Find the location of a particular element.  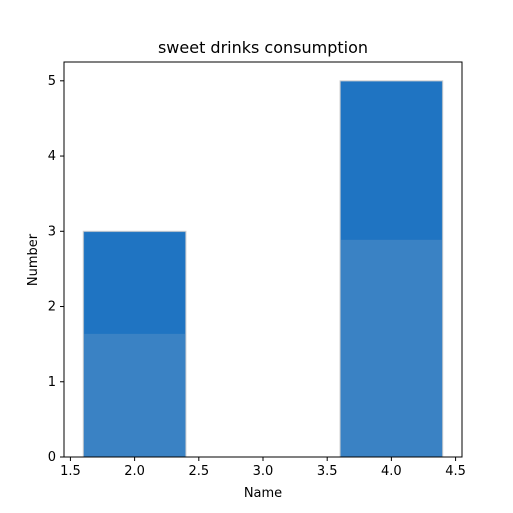

chart-title: sweet drinks consumption is located at coordinates (263, 47).